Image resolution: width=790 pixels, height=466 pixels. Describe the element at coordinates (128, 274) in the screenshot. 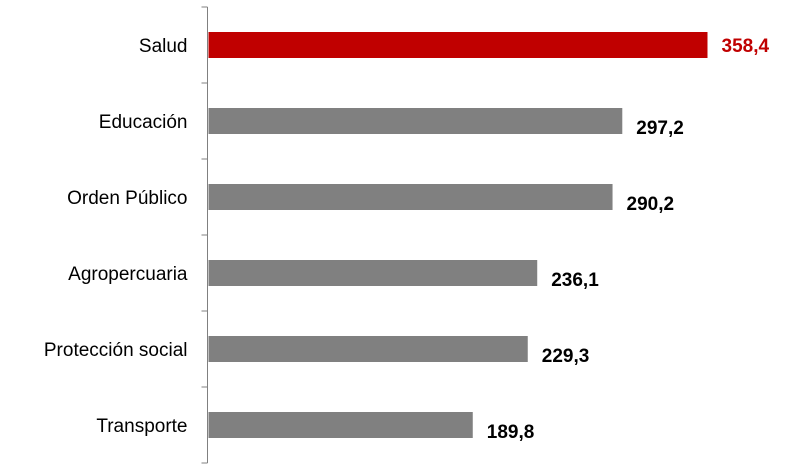

I see `category-label: Agropercuaria` at that location.